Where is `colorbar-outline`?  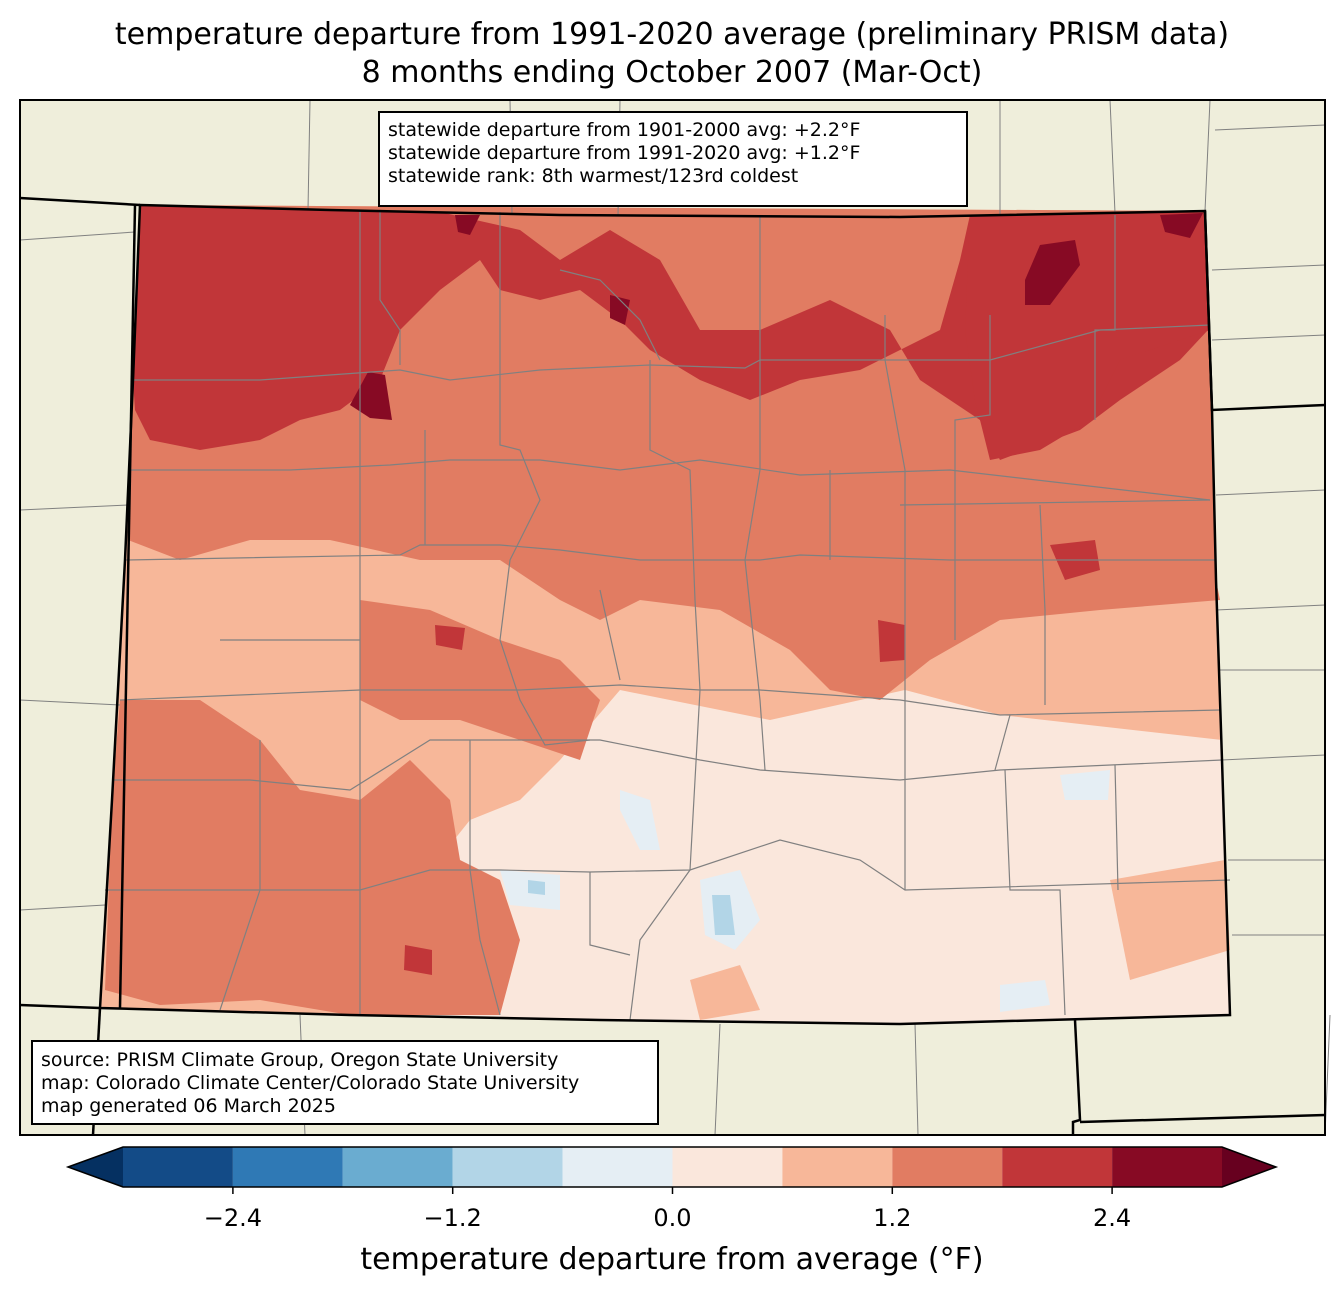 colorbar-outline is located at coordinates (672, 1167).